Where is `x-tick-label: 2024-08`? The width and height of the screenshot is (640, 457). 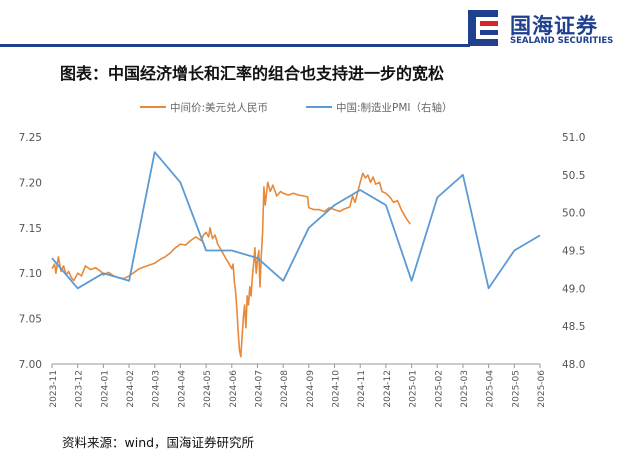
x-tick-label: 2024-08 is located at coordinates (285, 389).